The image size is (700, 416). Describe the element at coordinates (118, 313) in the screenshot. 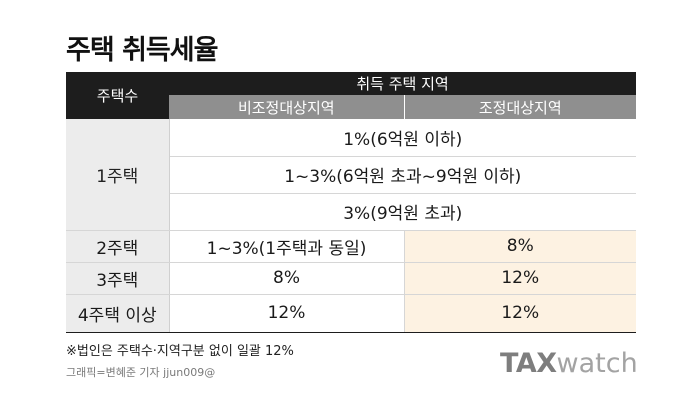

I see `row-label: 4주택 이상` at that location.